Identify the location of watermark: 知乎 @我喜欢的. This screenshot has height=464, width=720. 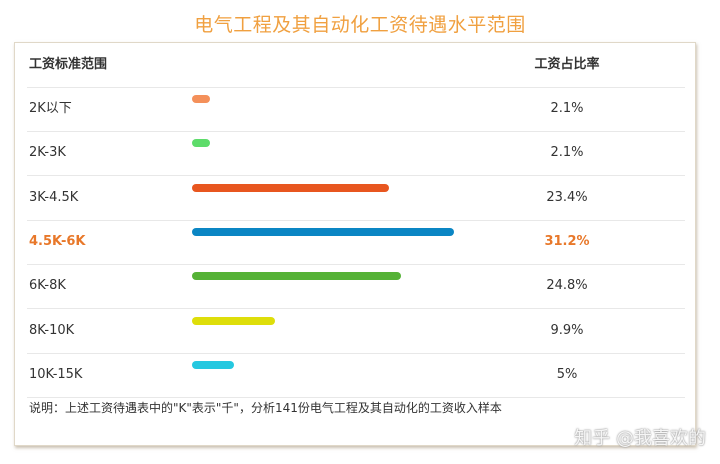
(640, 438).